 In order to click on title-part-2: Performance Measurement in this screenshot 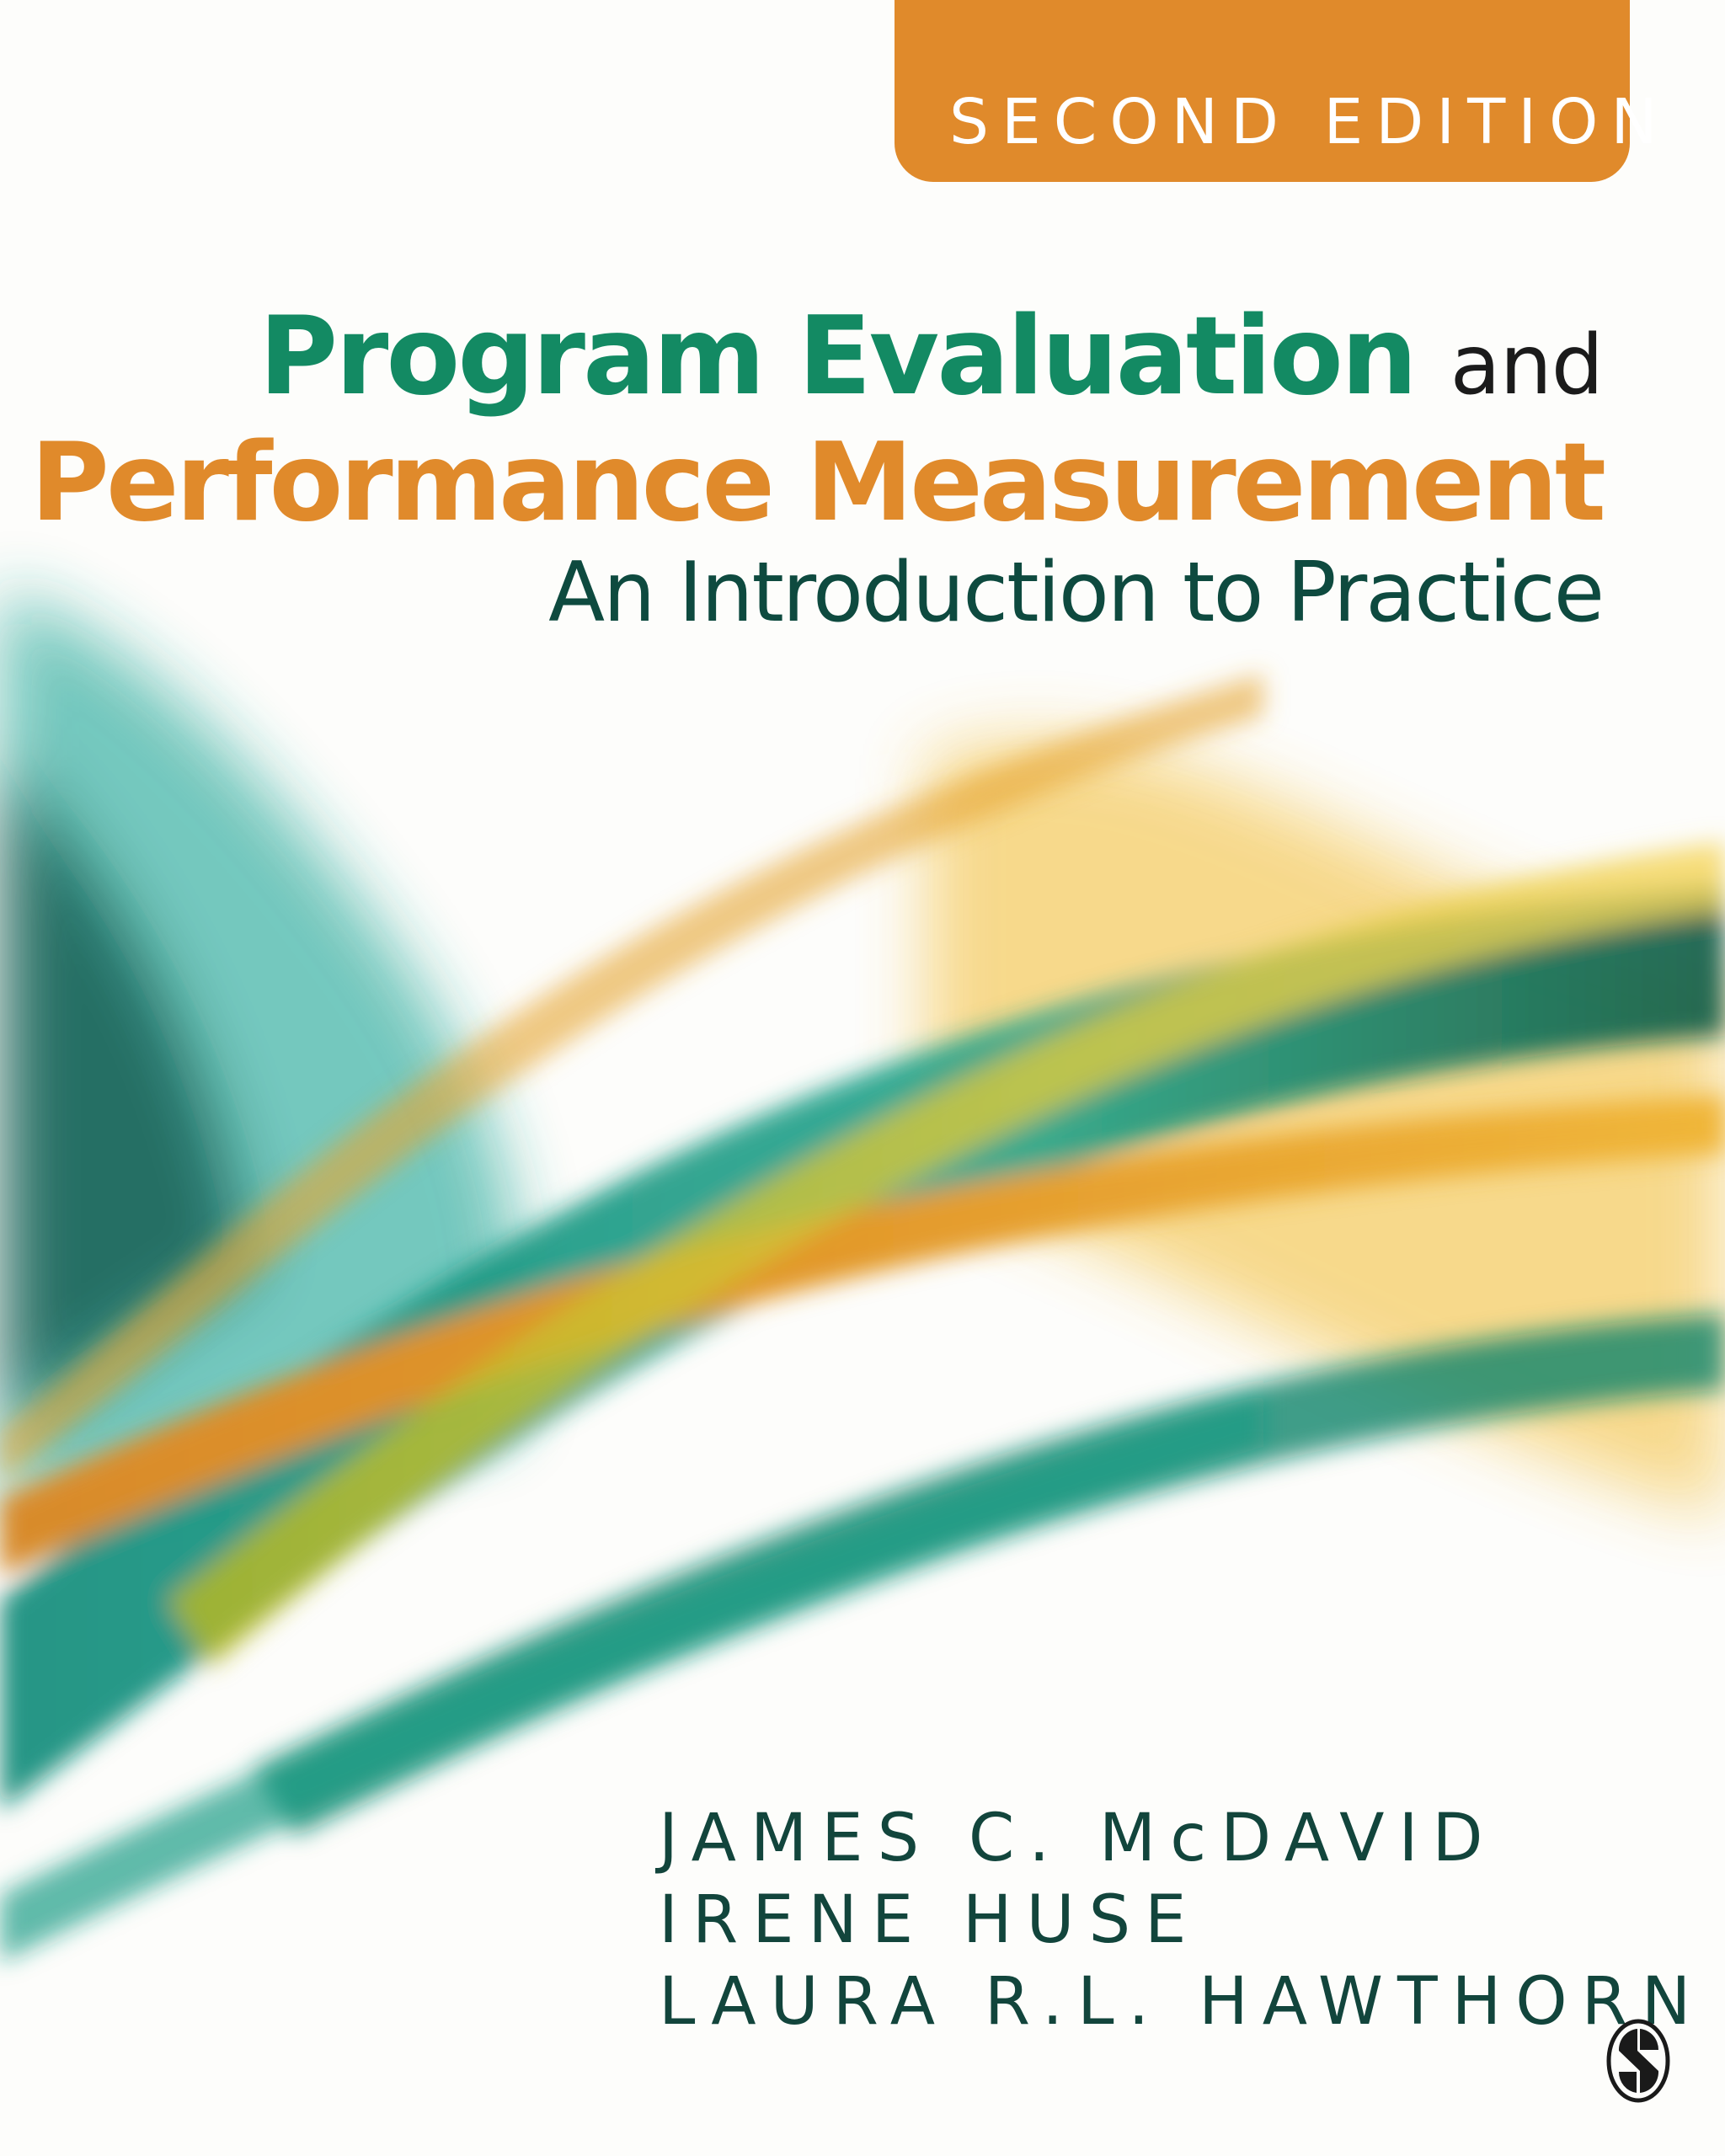, I will do `click(818, 483)`.